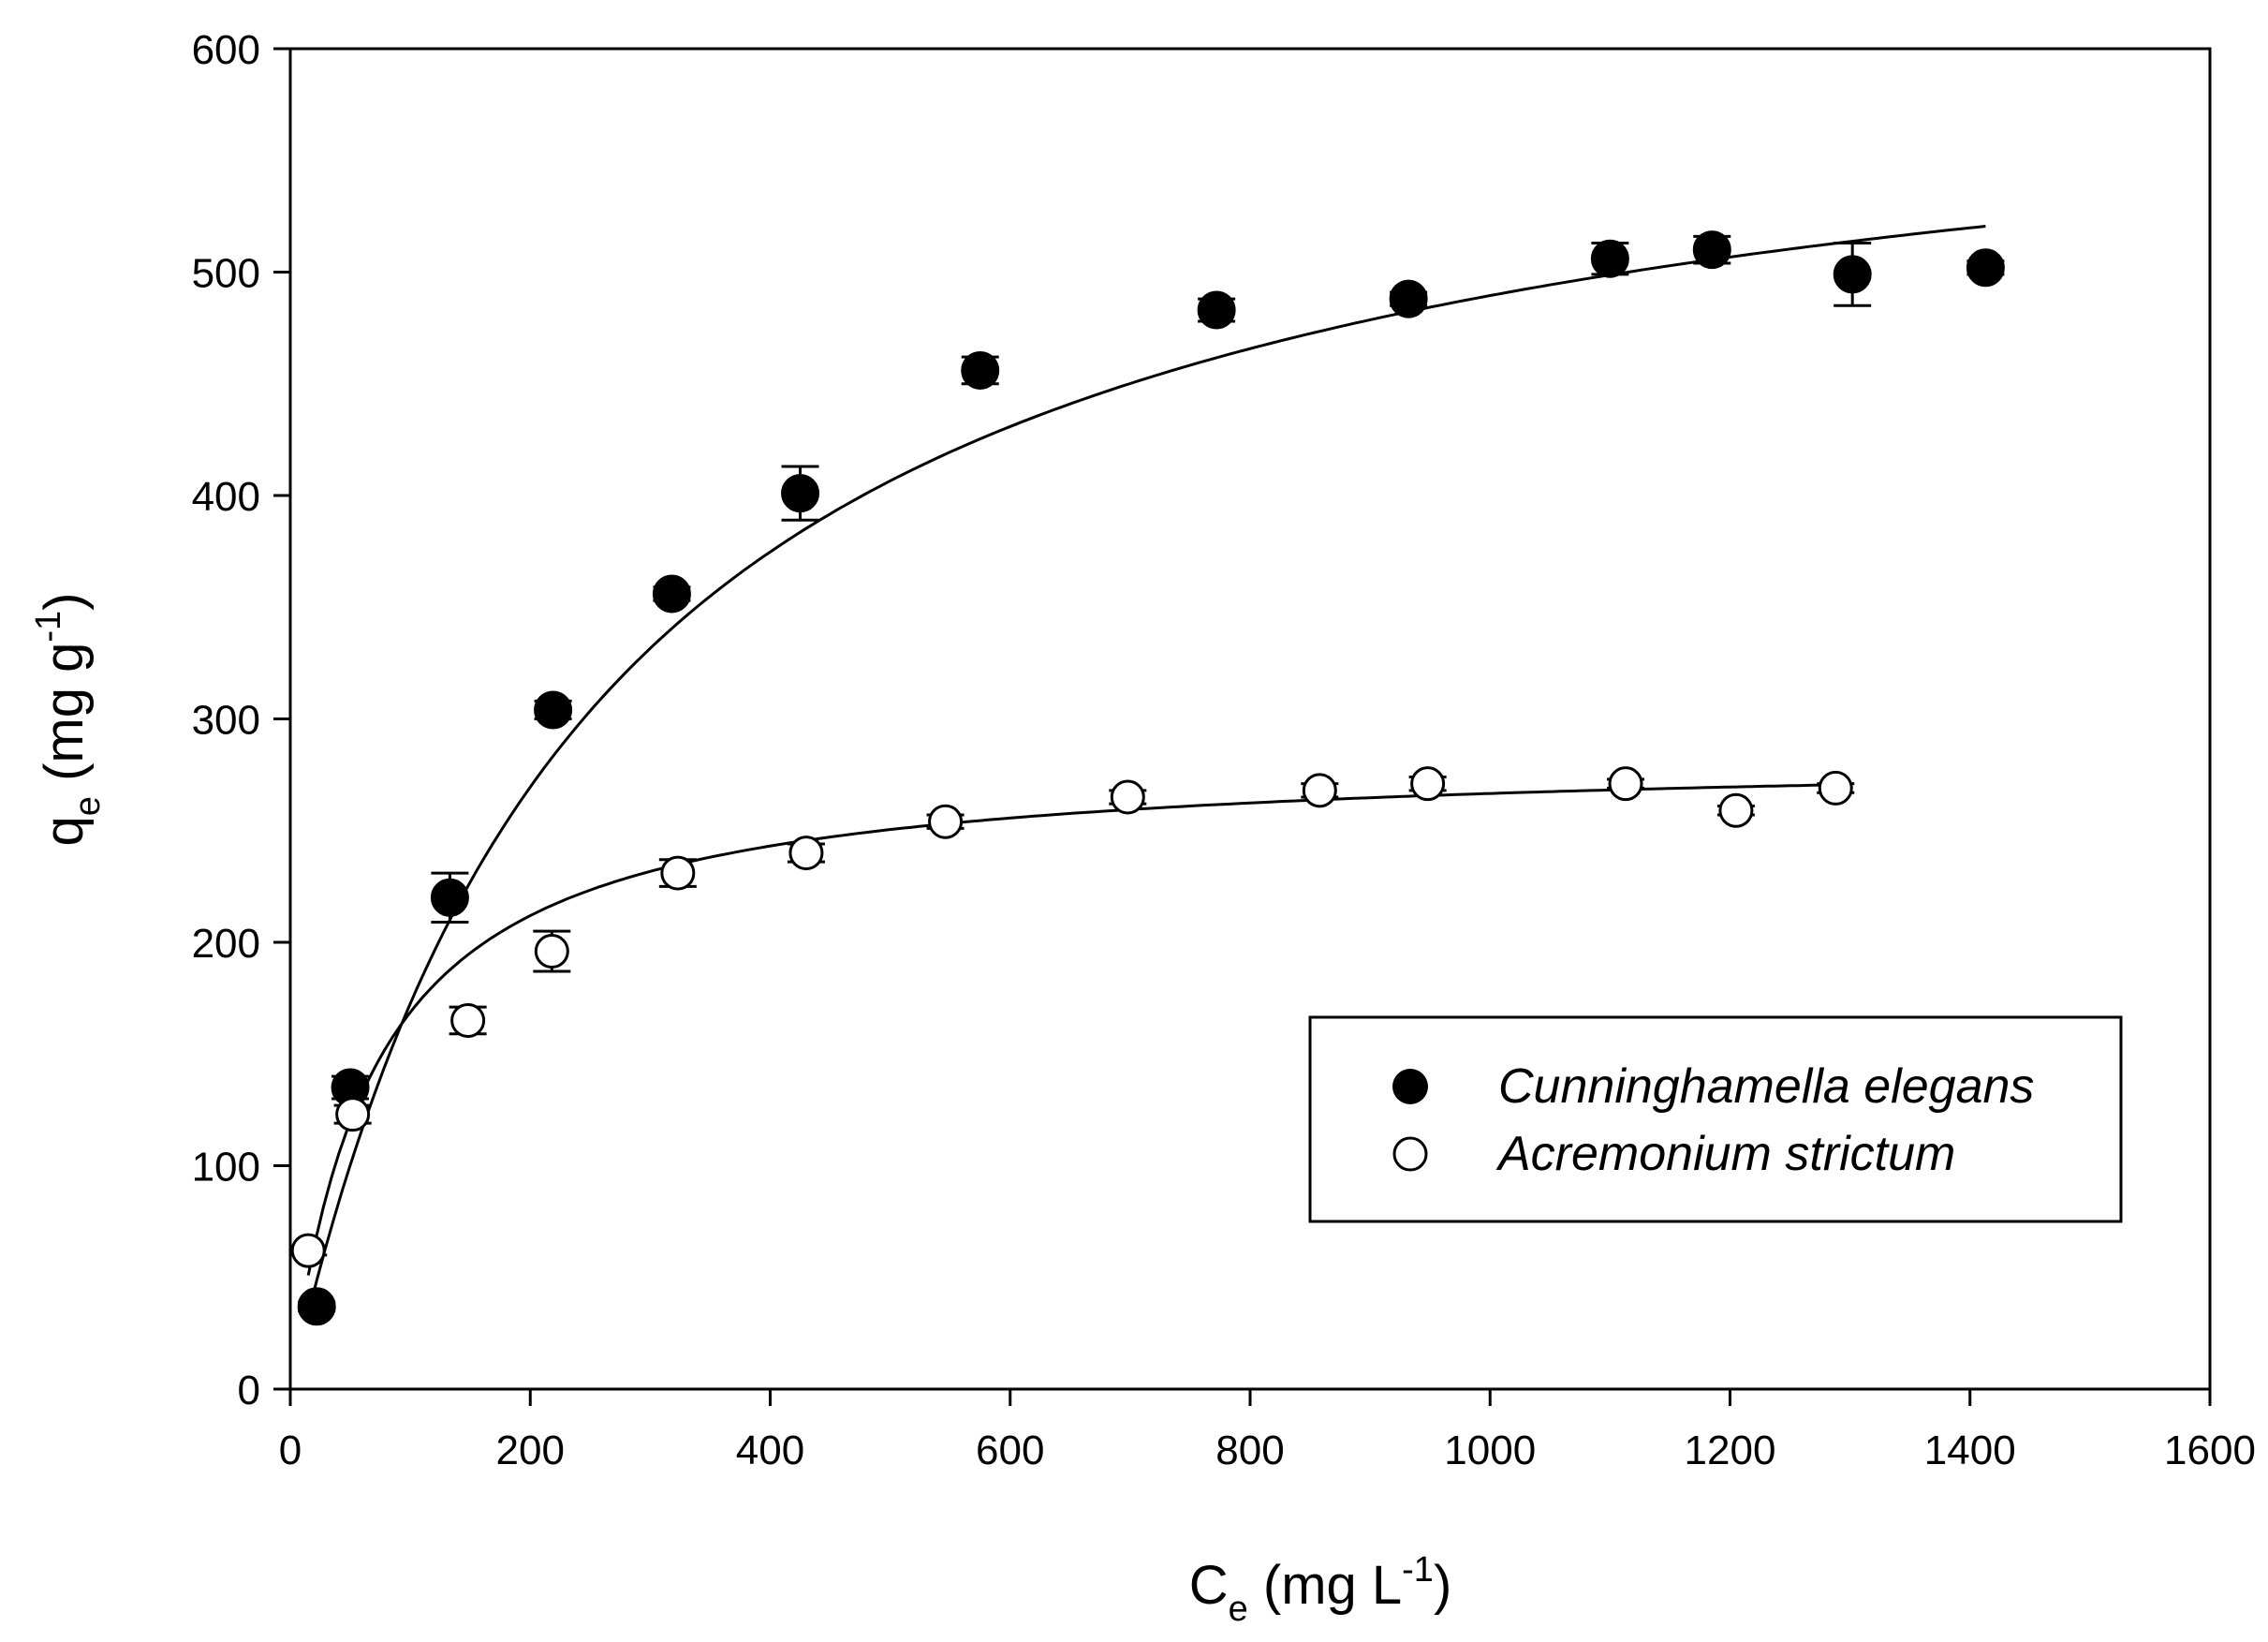  Describe the element at coordinates (290, 1450) in the screenshot. I see `x-tick-label: 0` at that location.